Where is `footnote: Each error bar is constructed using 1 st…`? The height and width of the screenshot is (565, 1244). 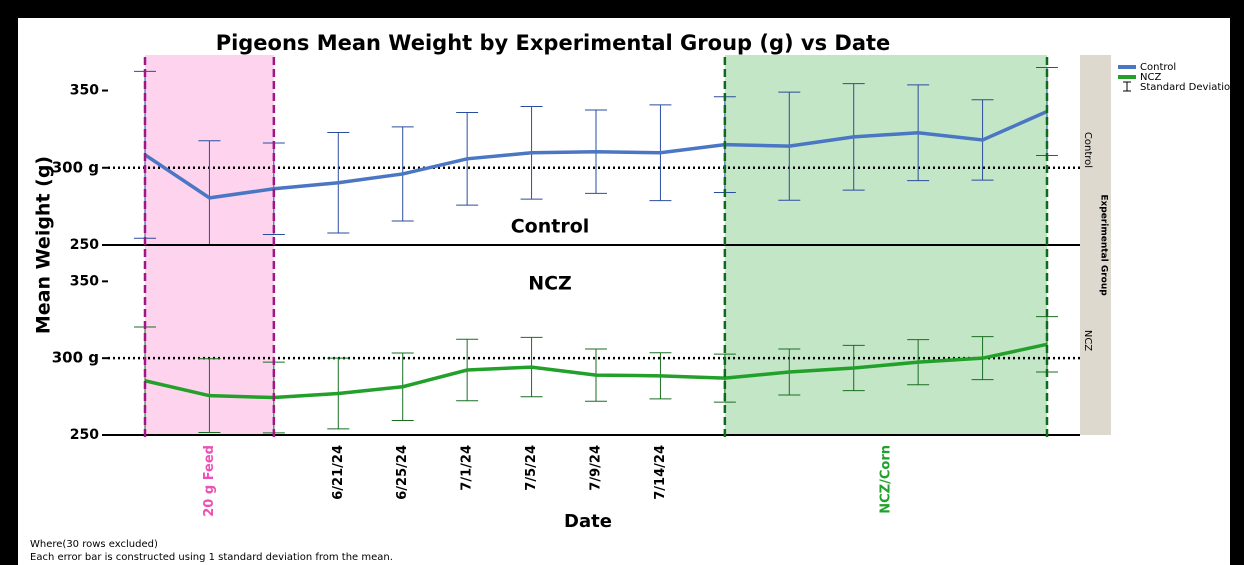
footnote: Each error bar is constructed using 1 st… is located at coordinates (211, 557).